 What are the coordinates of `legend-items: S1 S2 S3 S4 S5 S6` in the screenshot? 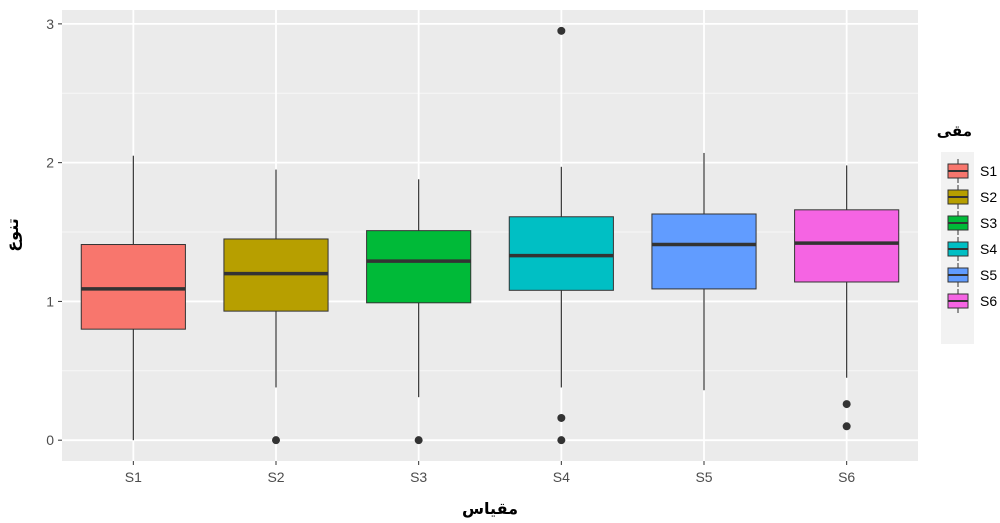 It's located at (972, 236).